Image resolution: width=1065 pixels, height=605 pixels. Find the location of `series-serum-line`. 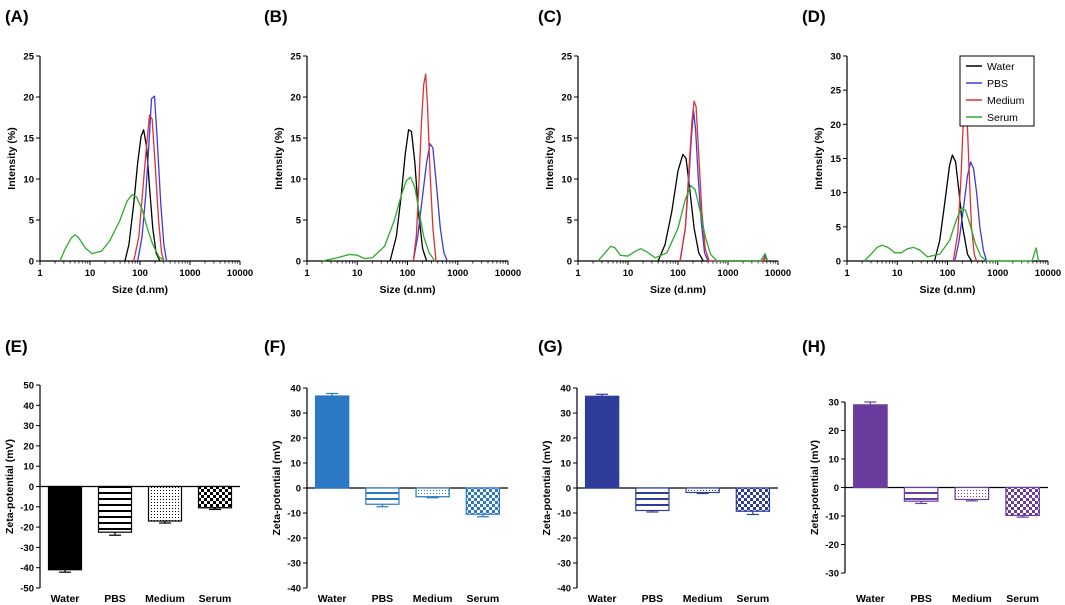

series-serum-line is located at coordinates (683, 223).